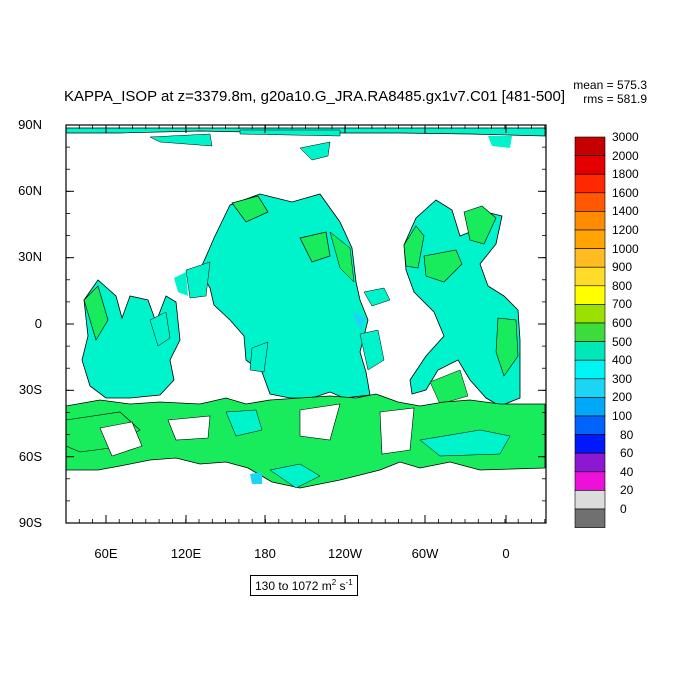 This screenshot has height=675, width=675. I want to click on colorbar-level-label: 20, so click(627, 490).